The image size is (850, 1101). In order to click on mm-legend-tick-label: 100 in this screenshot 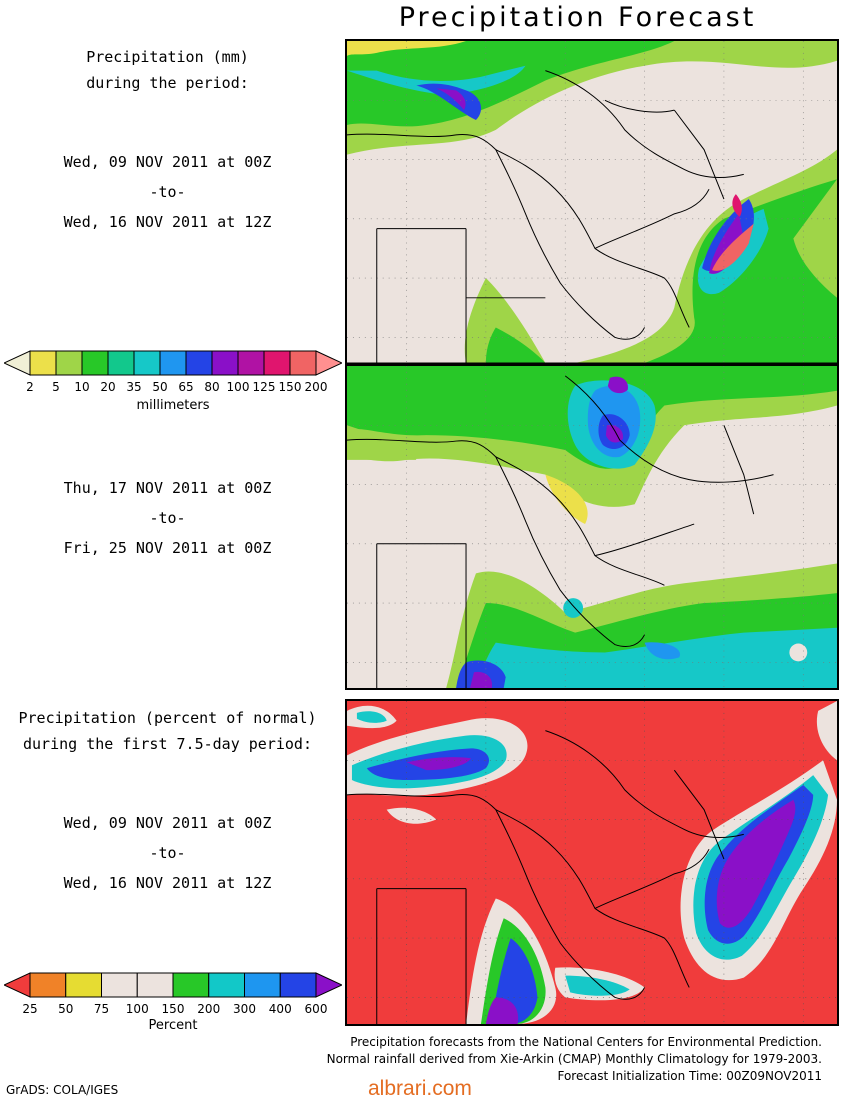, I will do `click(238, 387)`.